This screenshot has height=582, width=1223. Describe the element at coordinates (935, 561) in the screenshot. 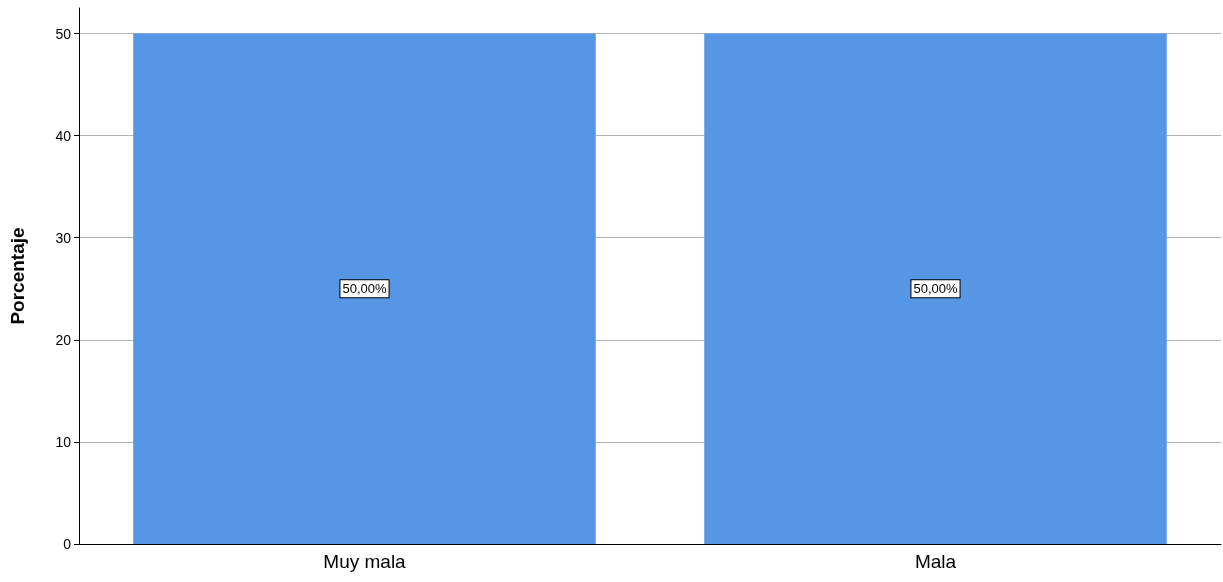

I see `x-tick-label: Mala` at that location.